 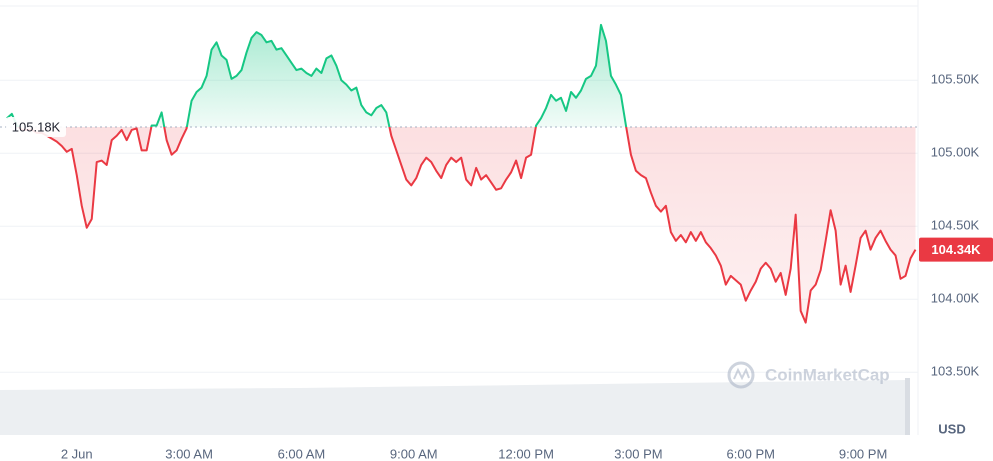 I want to click on x-tick-label: 6:00 PM, so click(x=751, y=453).